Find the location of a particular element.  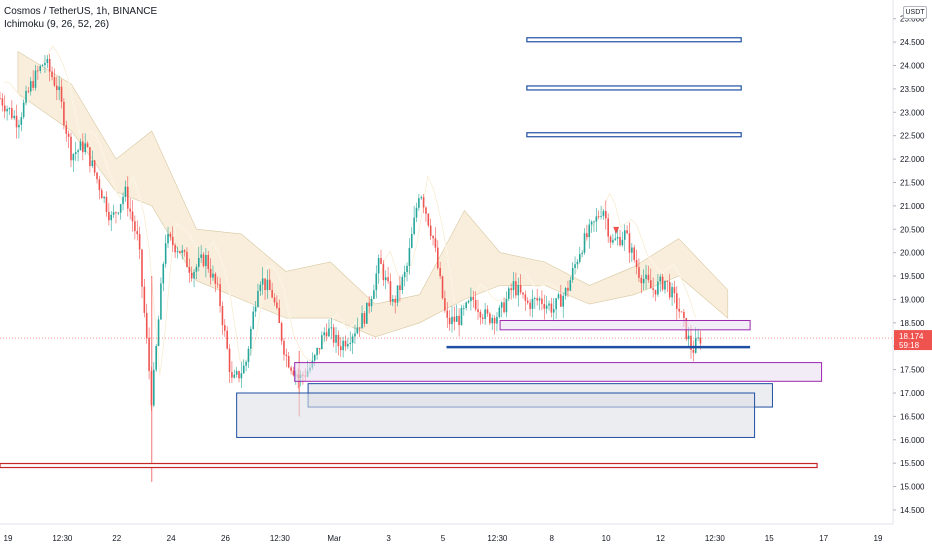

countdown-timer: 59:18 is located at coordinates (909, 345).